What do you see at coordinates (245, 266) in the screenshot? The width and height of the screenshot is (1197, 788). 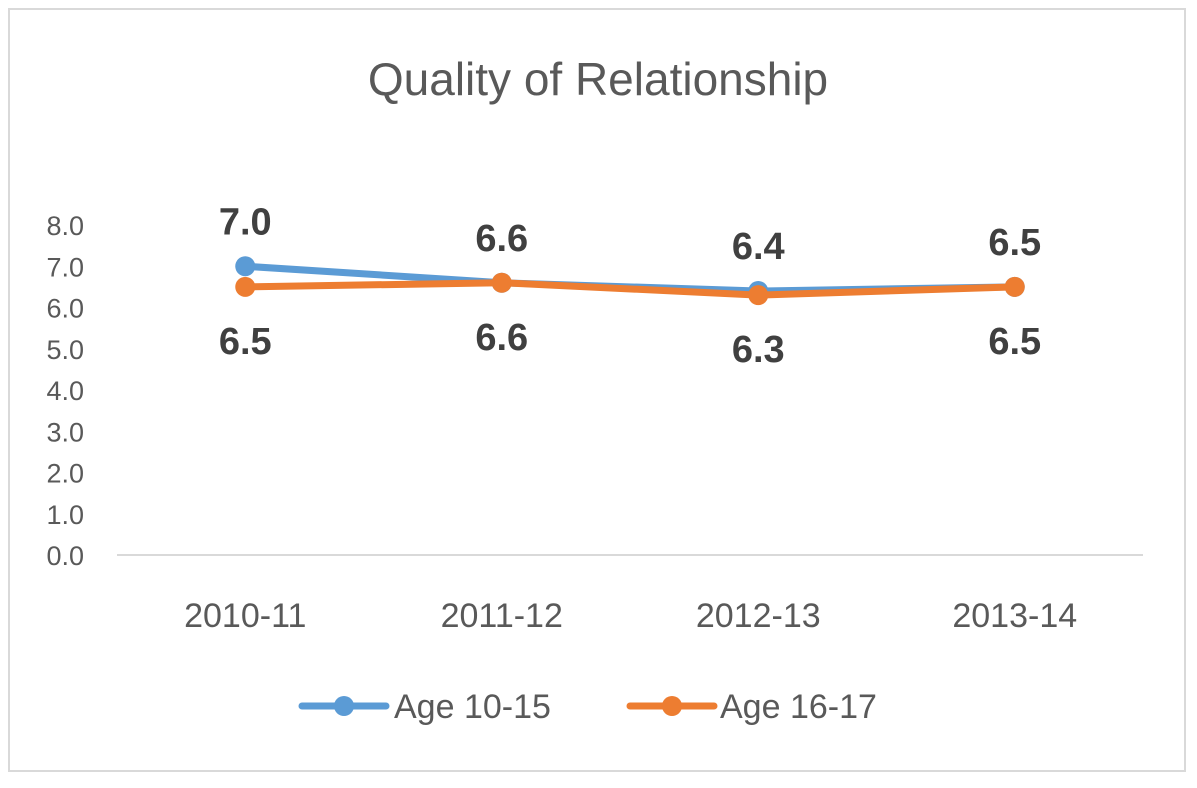 I see `series-1-point` at bounding box center [245, 266].